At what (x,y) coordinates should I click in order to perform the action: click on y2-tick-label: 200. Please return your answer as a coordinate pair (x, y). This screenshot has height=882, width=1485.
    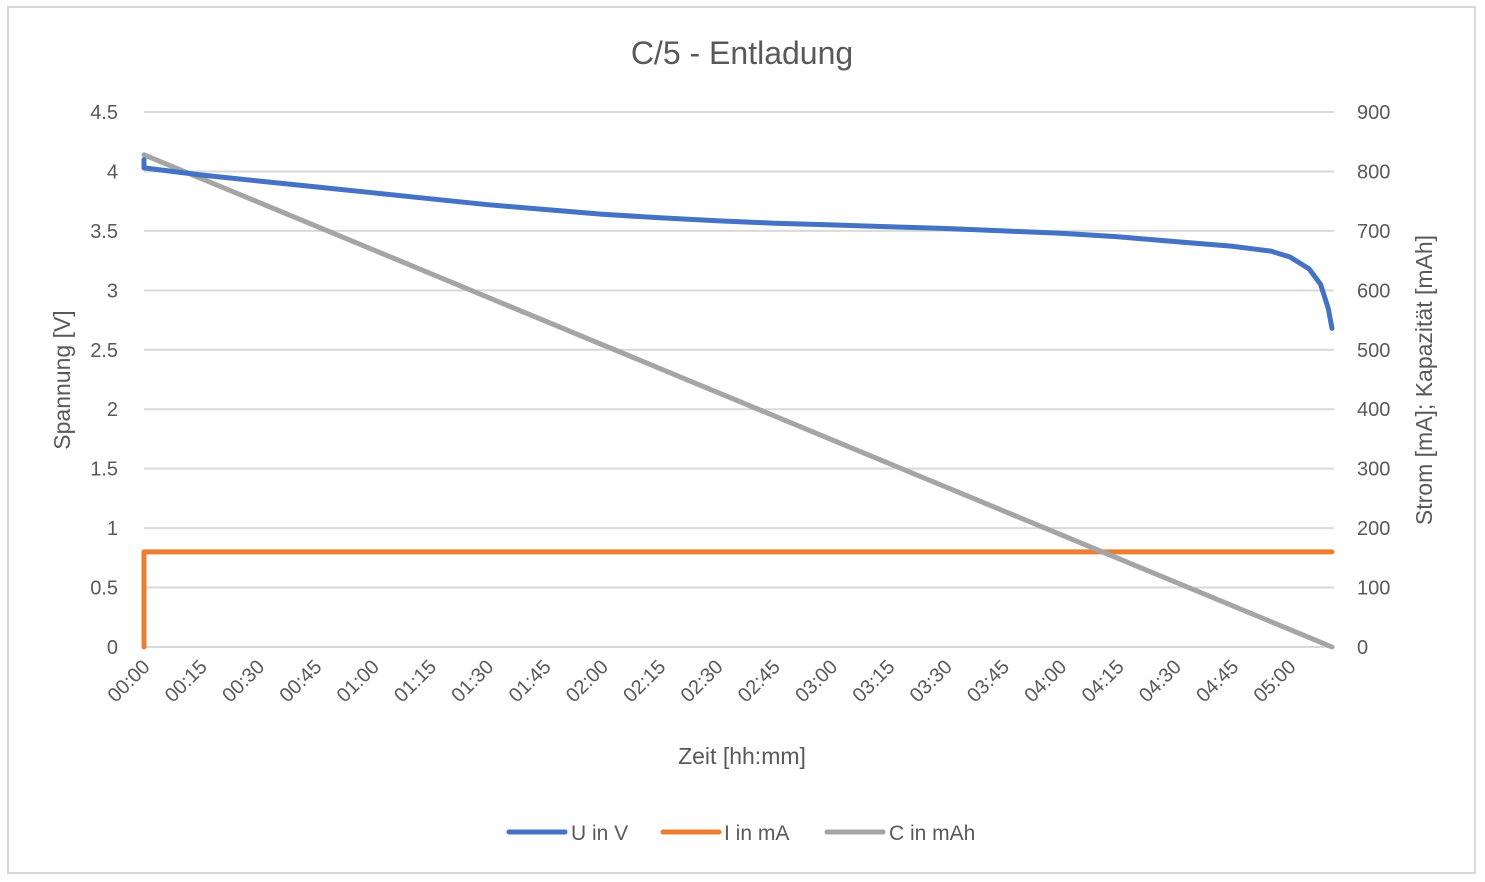
    Looking at the image, I should click on (1373, 529).